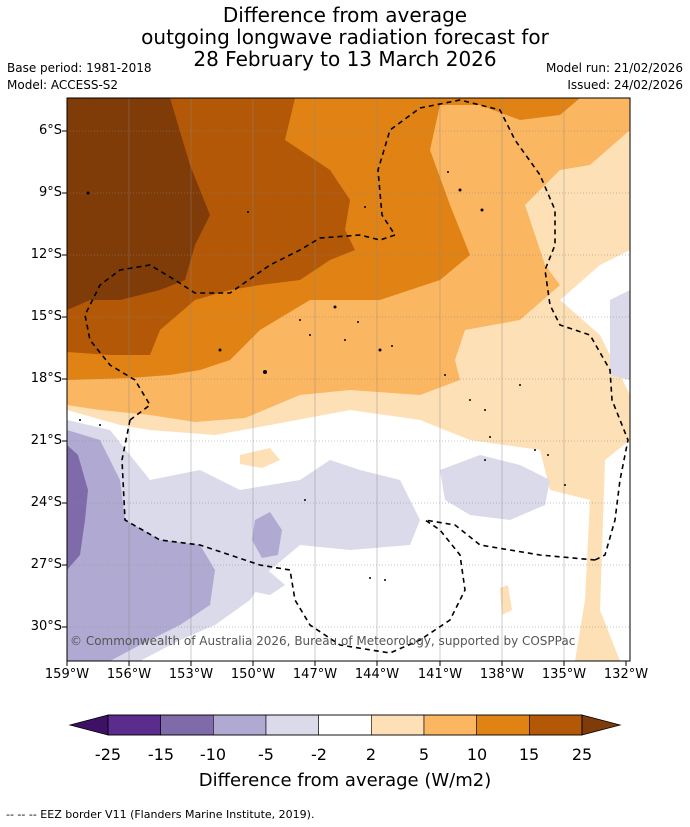 The height and width of the screenshot is (827, 690). Describe the element at coordinates (161, 754) in the screenshot. I see `colorbar-tick: -15` at that location.